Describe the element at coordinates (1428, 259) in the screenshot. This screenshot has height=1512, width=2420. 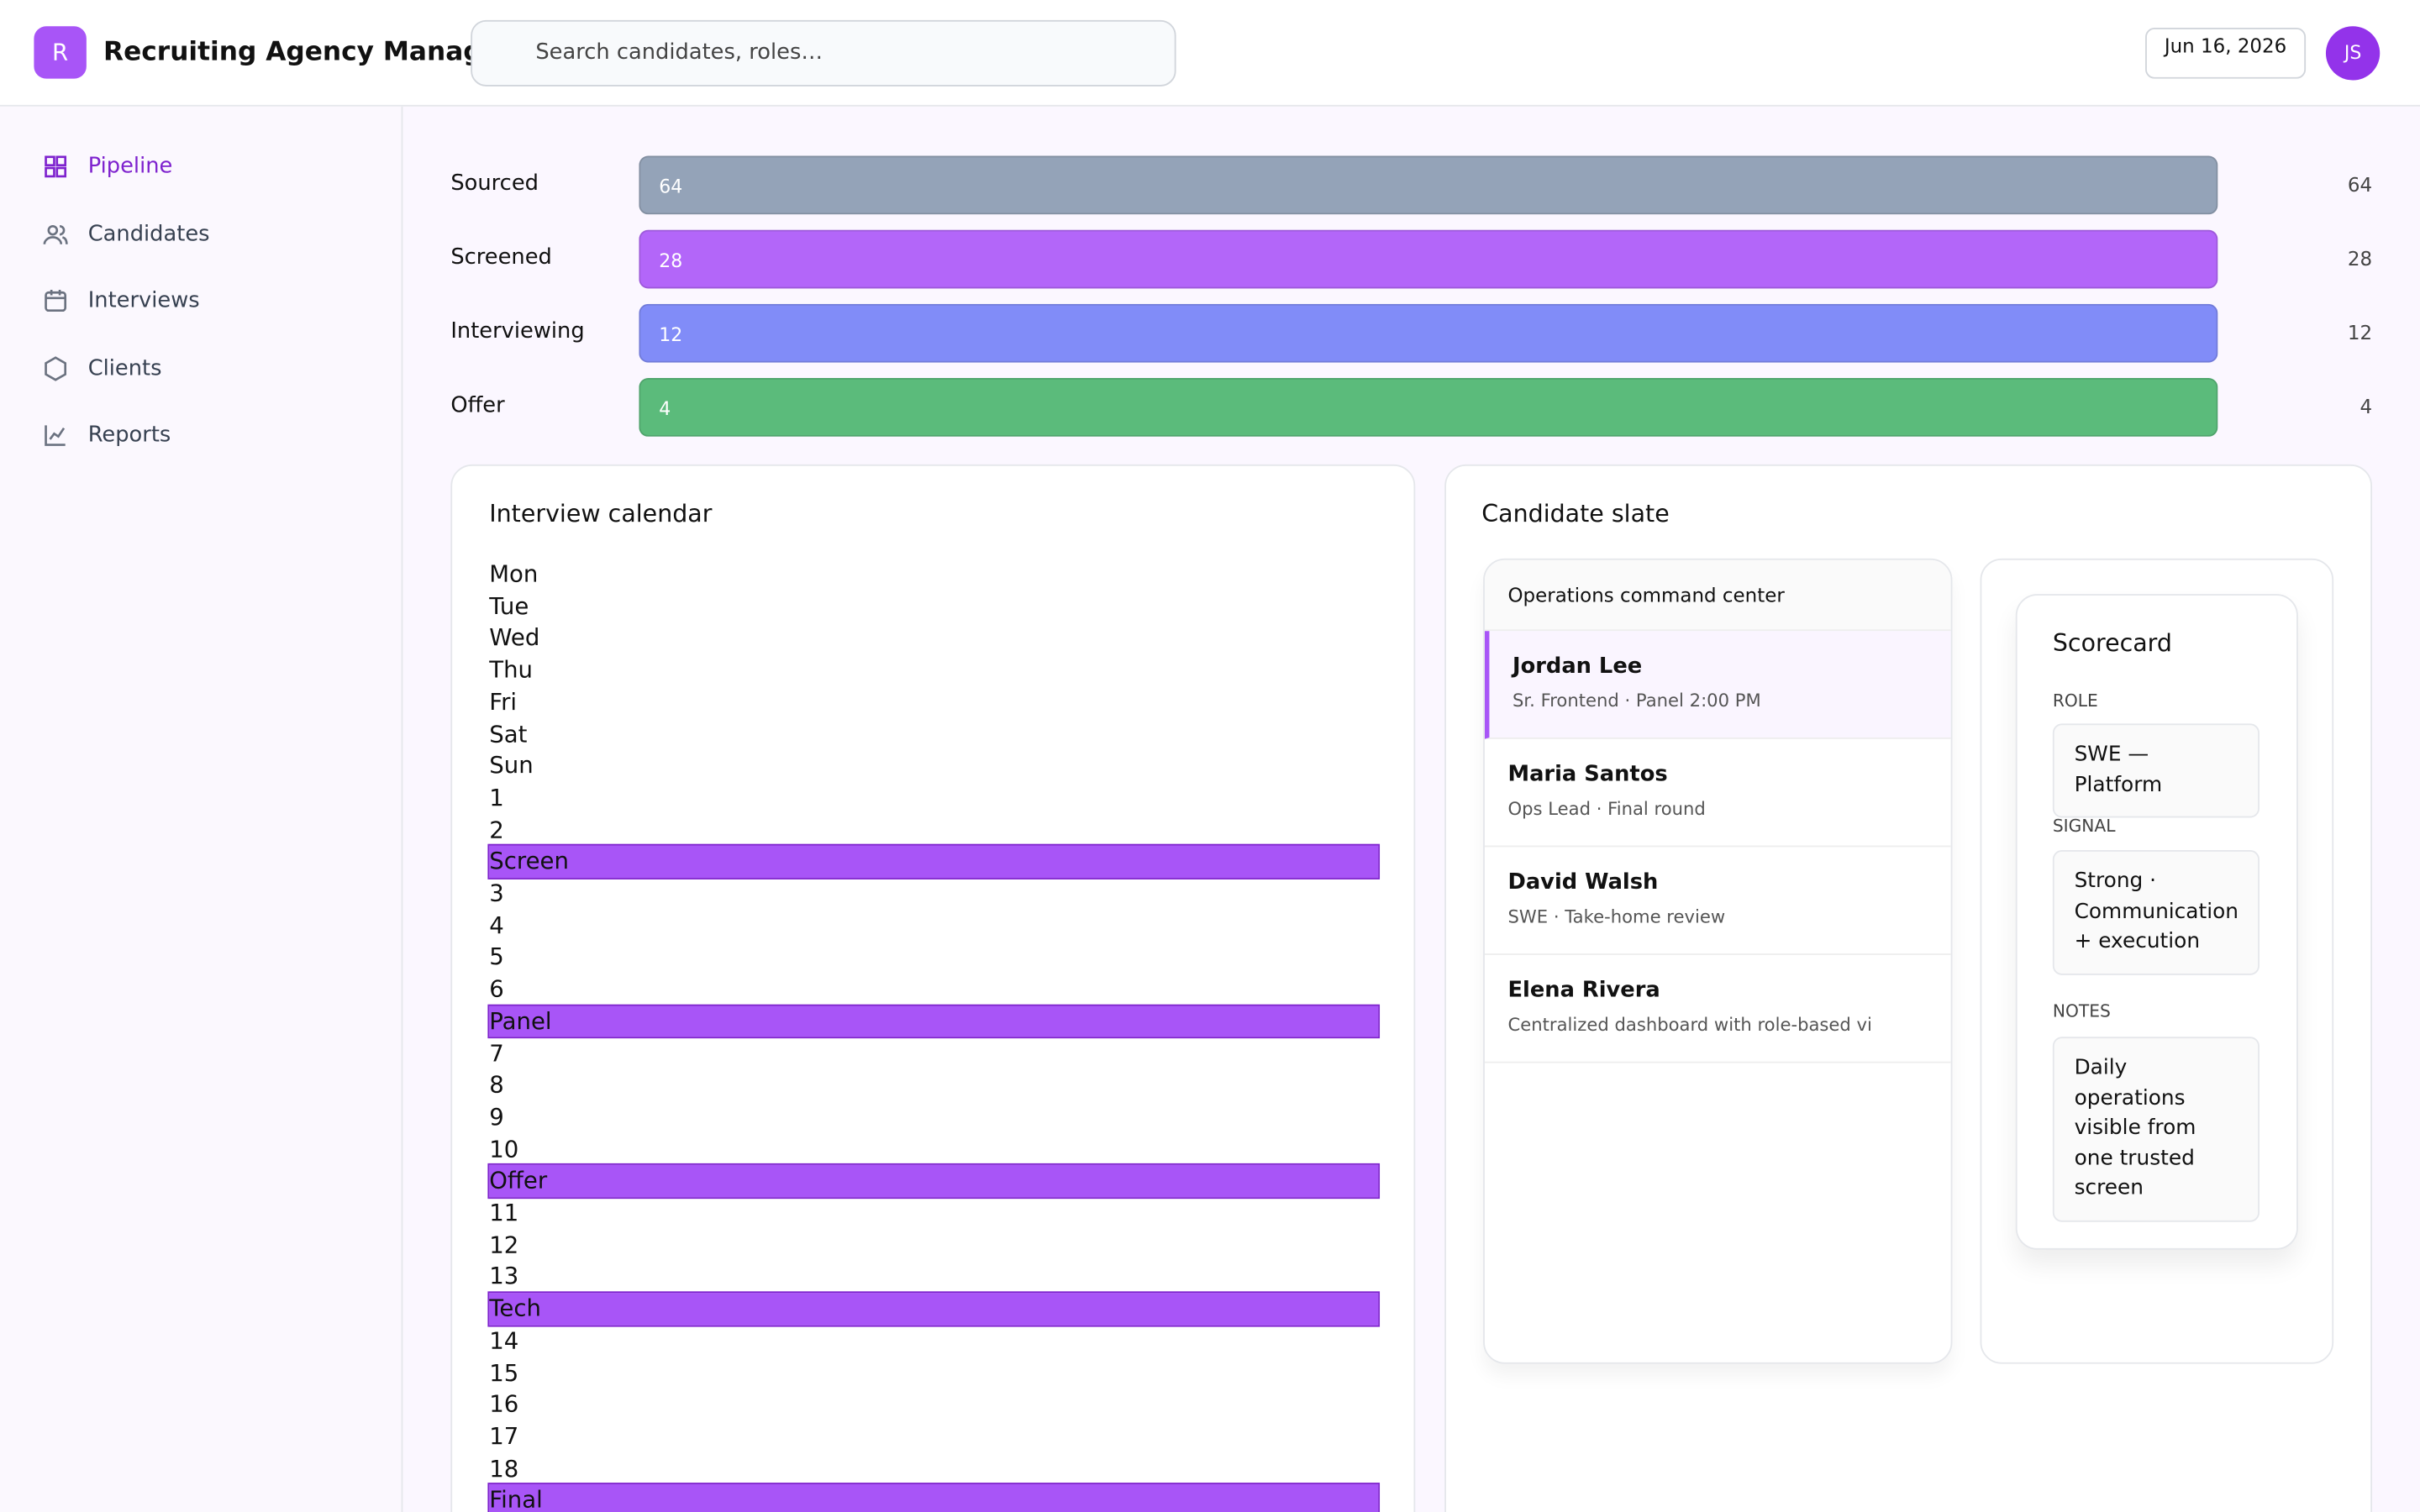
I see `stage-bar: 28` at that location.